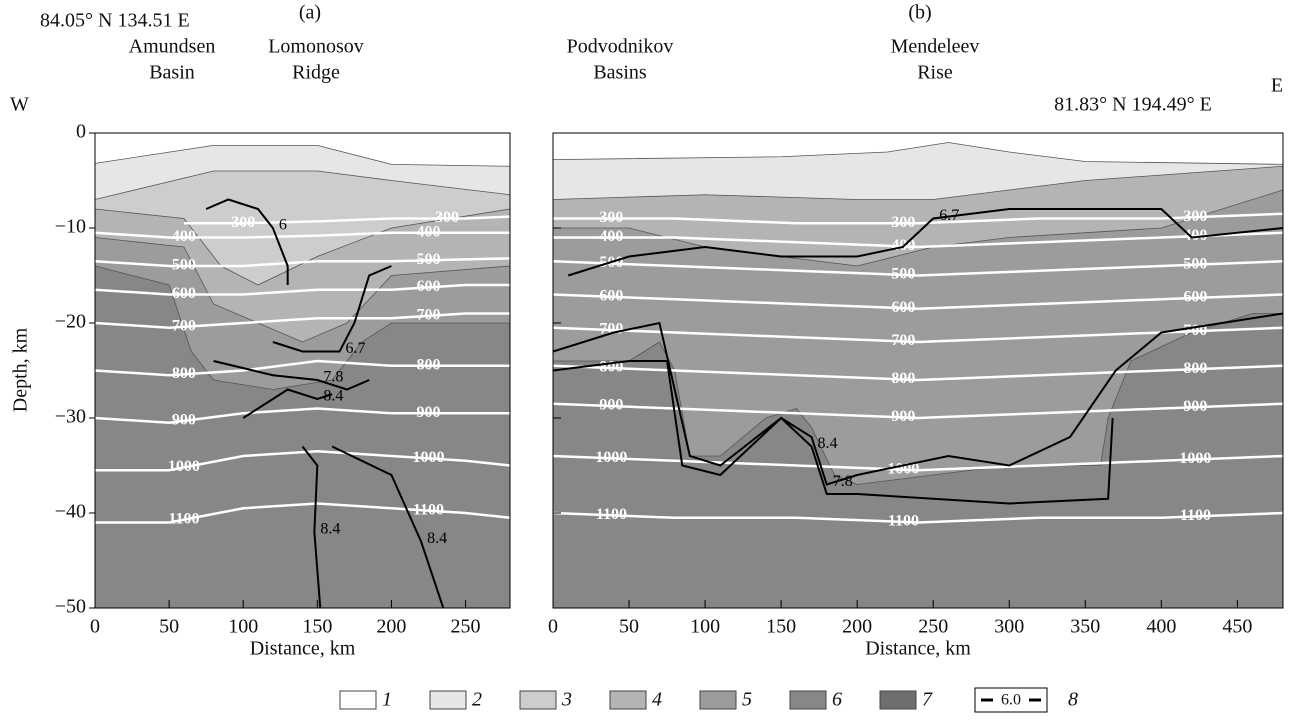 This screenshot has height=724, width=1293. What do you see at coordinates (927, 700) in the screenshot?
I see `legend-label: 7` at bounding box center [927, 700].